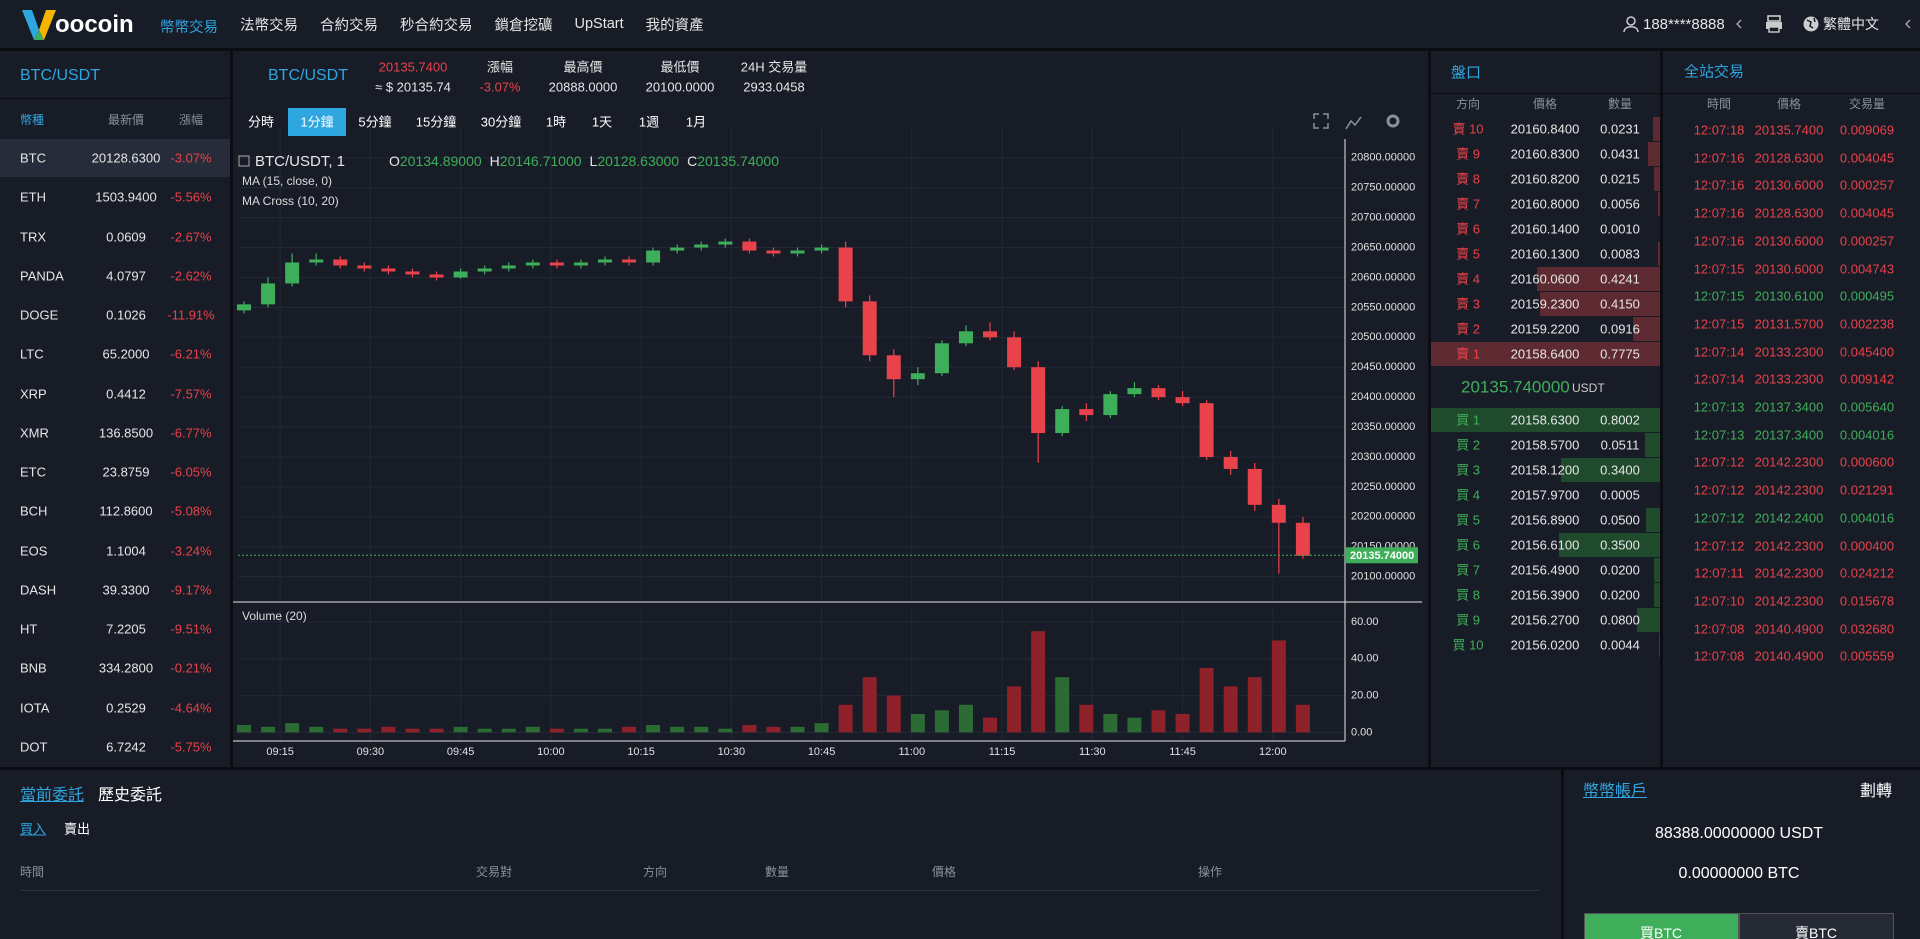 The height and width of the screenshot is (939, 1920). I want to click on order-subtab: 賣出, so click(77, 829).